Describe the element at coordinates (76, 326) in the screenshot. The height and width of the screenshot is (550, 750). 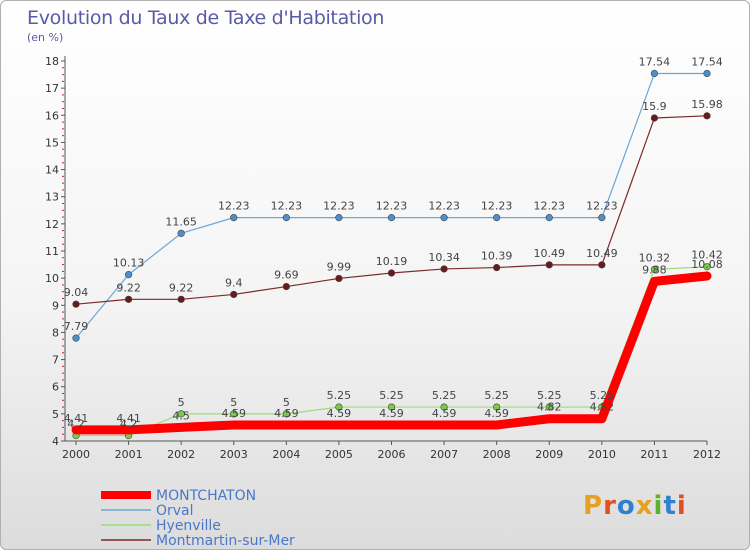
I see `data-label: 7.79` at that location.